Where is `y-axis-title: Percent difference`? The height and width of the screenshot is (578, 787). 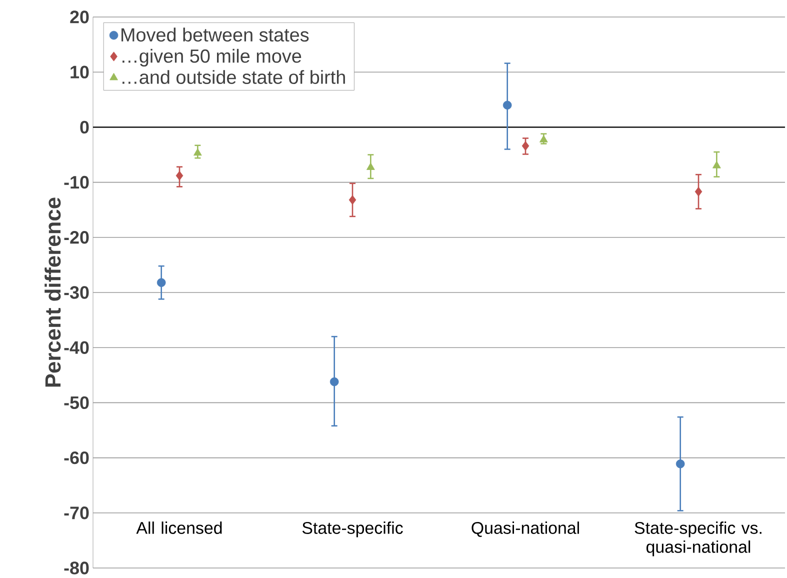
y-axis-title: Percent difference is located at coordinates (52, 292).